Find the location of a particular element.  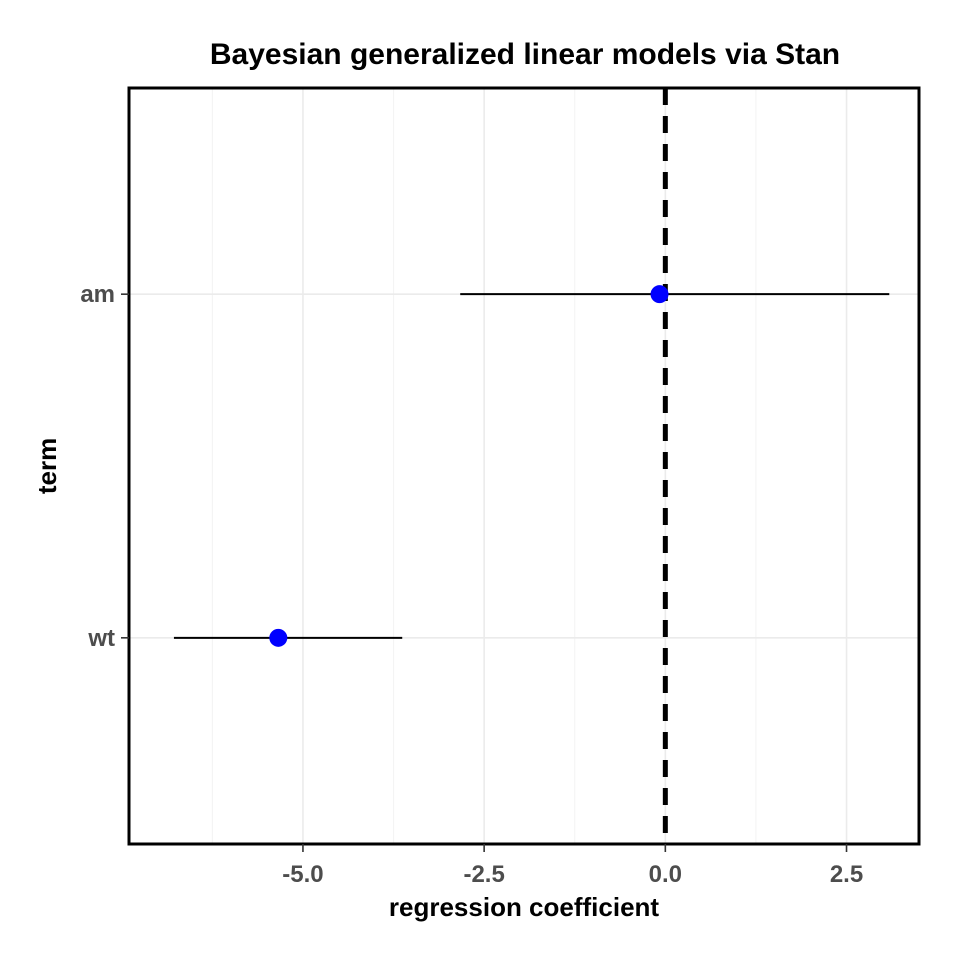

x-tick-label: 2.5 is located at coordinates (846, 874).